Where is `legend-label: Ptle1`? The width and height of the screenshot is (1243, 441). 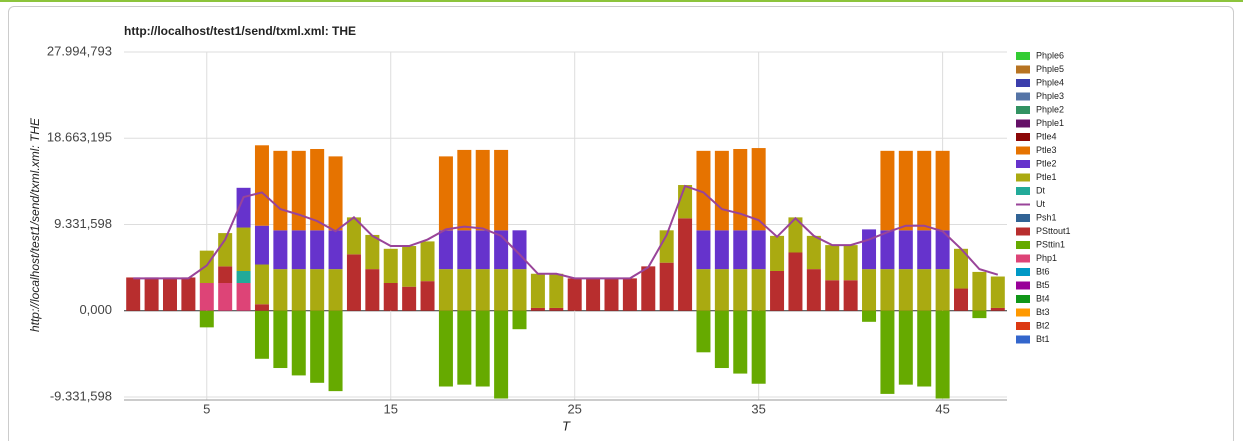
legend-label: Ptle1 is located at coordinates (1046, 177).